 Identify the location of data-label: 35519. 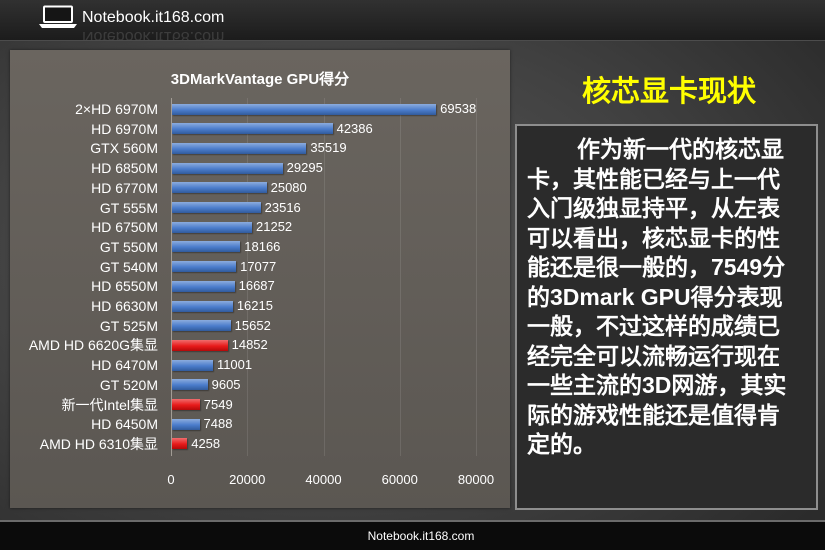
(328, 148).